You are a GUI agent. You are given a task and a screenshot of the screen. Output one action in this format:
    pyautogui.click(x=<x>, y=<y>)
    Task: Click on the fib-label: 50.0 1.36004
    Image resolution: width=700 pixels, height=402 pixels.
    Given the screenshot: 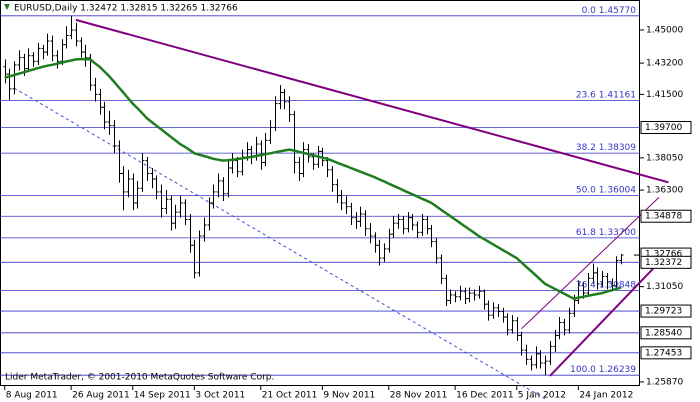 What is the action you would take?
    pyautogui.click(x=606, y=190)
    